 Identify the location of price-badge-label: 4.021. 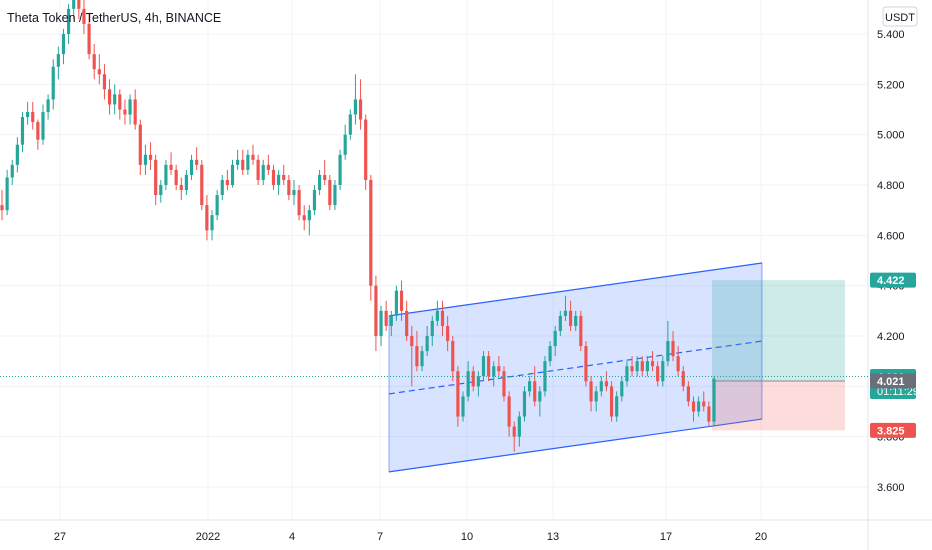
(891, 382).